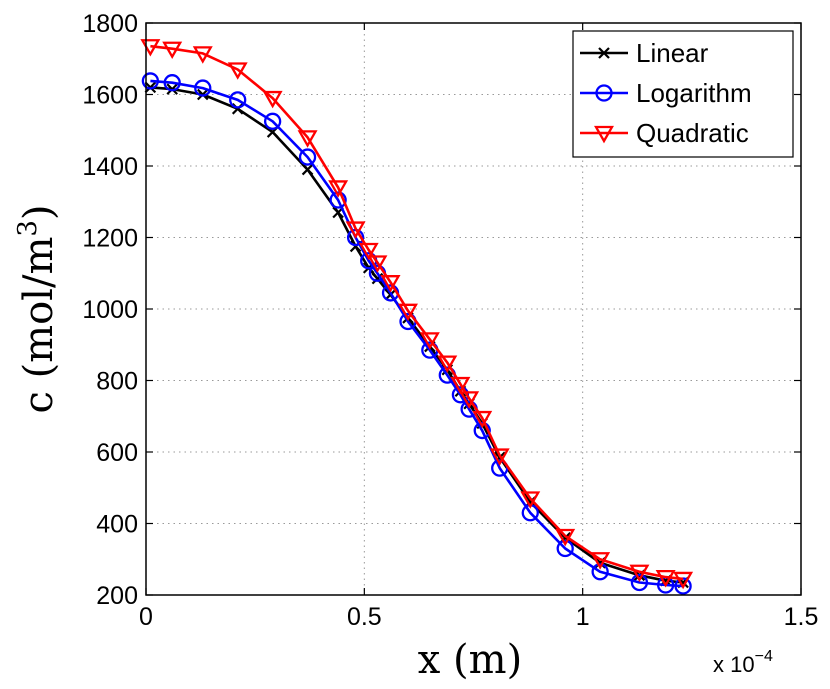  I want to click on x-tick-label: 1, so click(583, 617).